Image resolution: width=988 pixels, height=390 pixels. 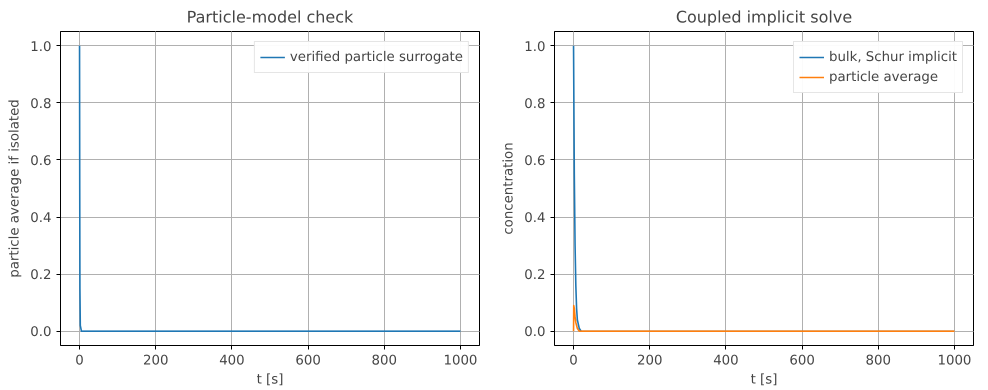 What do you see at coordinates (508, 188) in the screenshot?
I see `y-axis-title: concentration` at bounding box center [508, 188].